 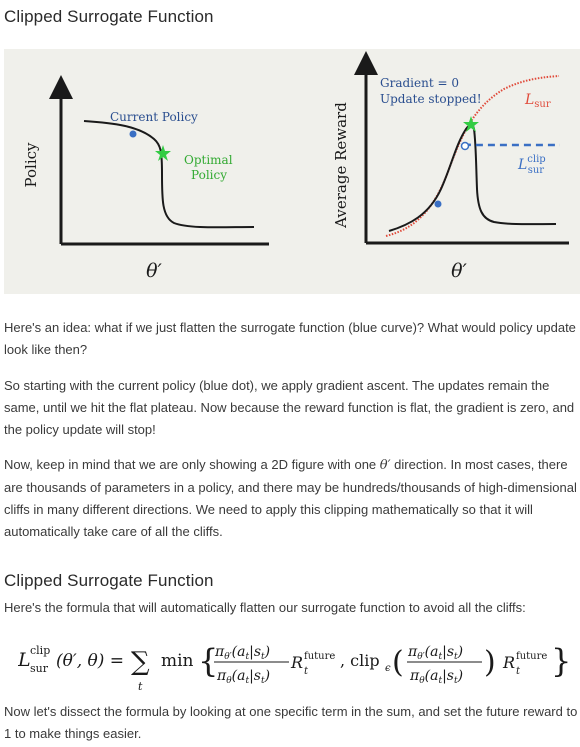 What do you see at coordinates (109, 580) in the screenshot?
I see `section2-title: Clipped Surrogate Function` at bounding box center [109, 580].